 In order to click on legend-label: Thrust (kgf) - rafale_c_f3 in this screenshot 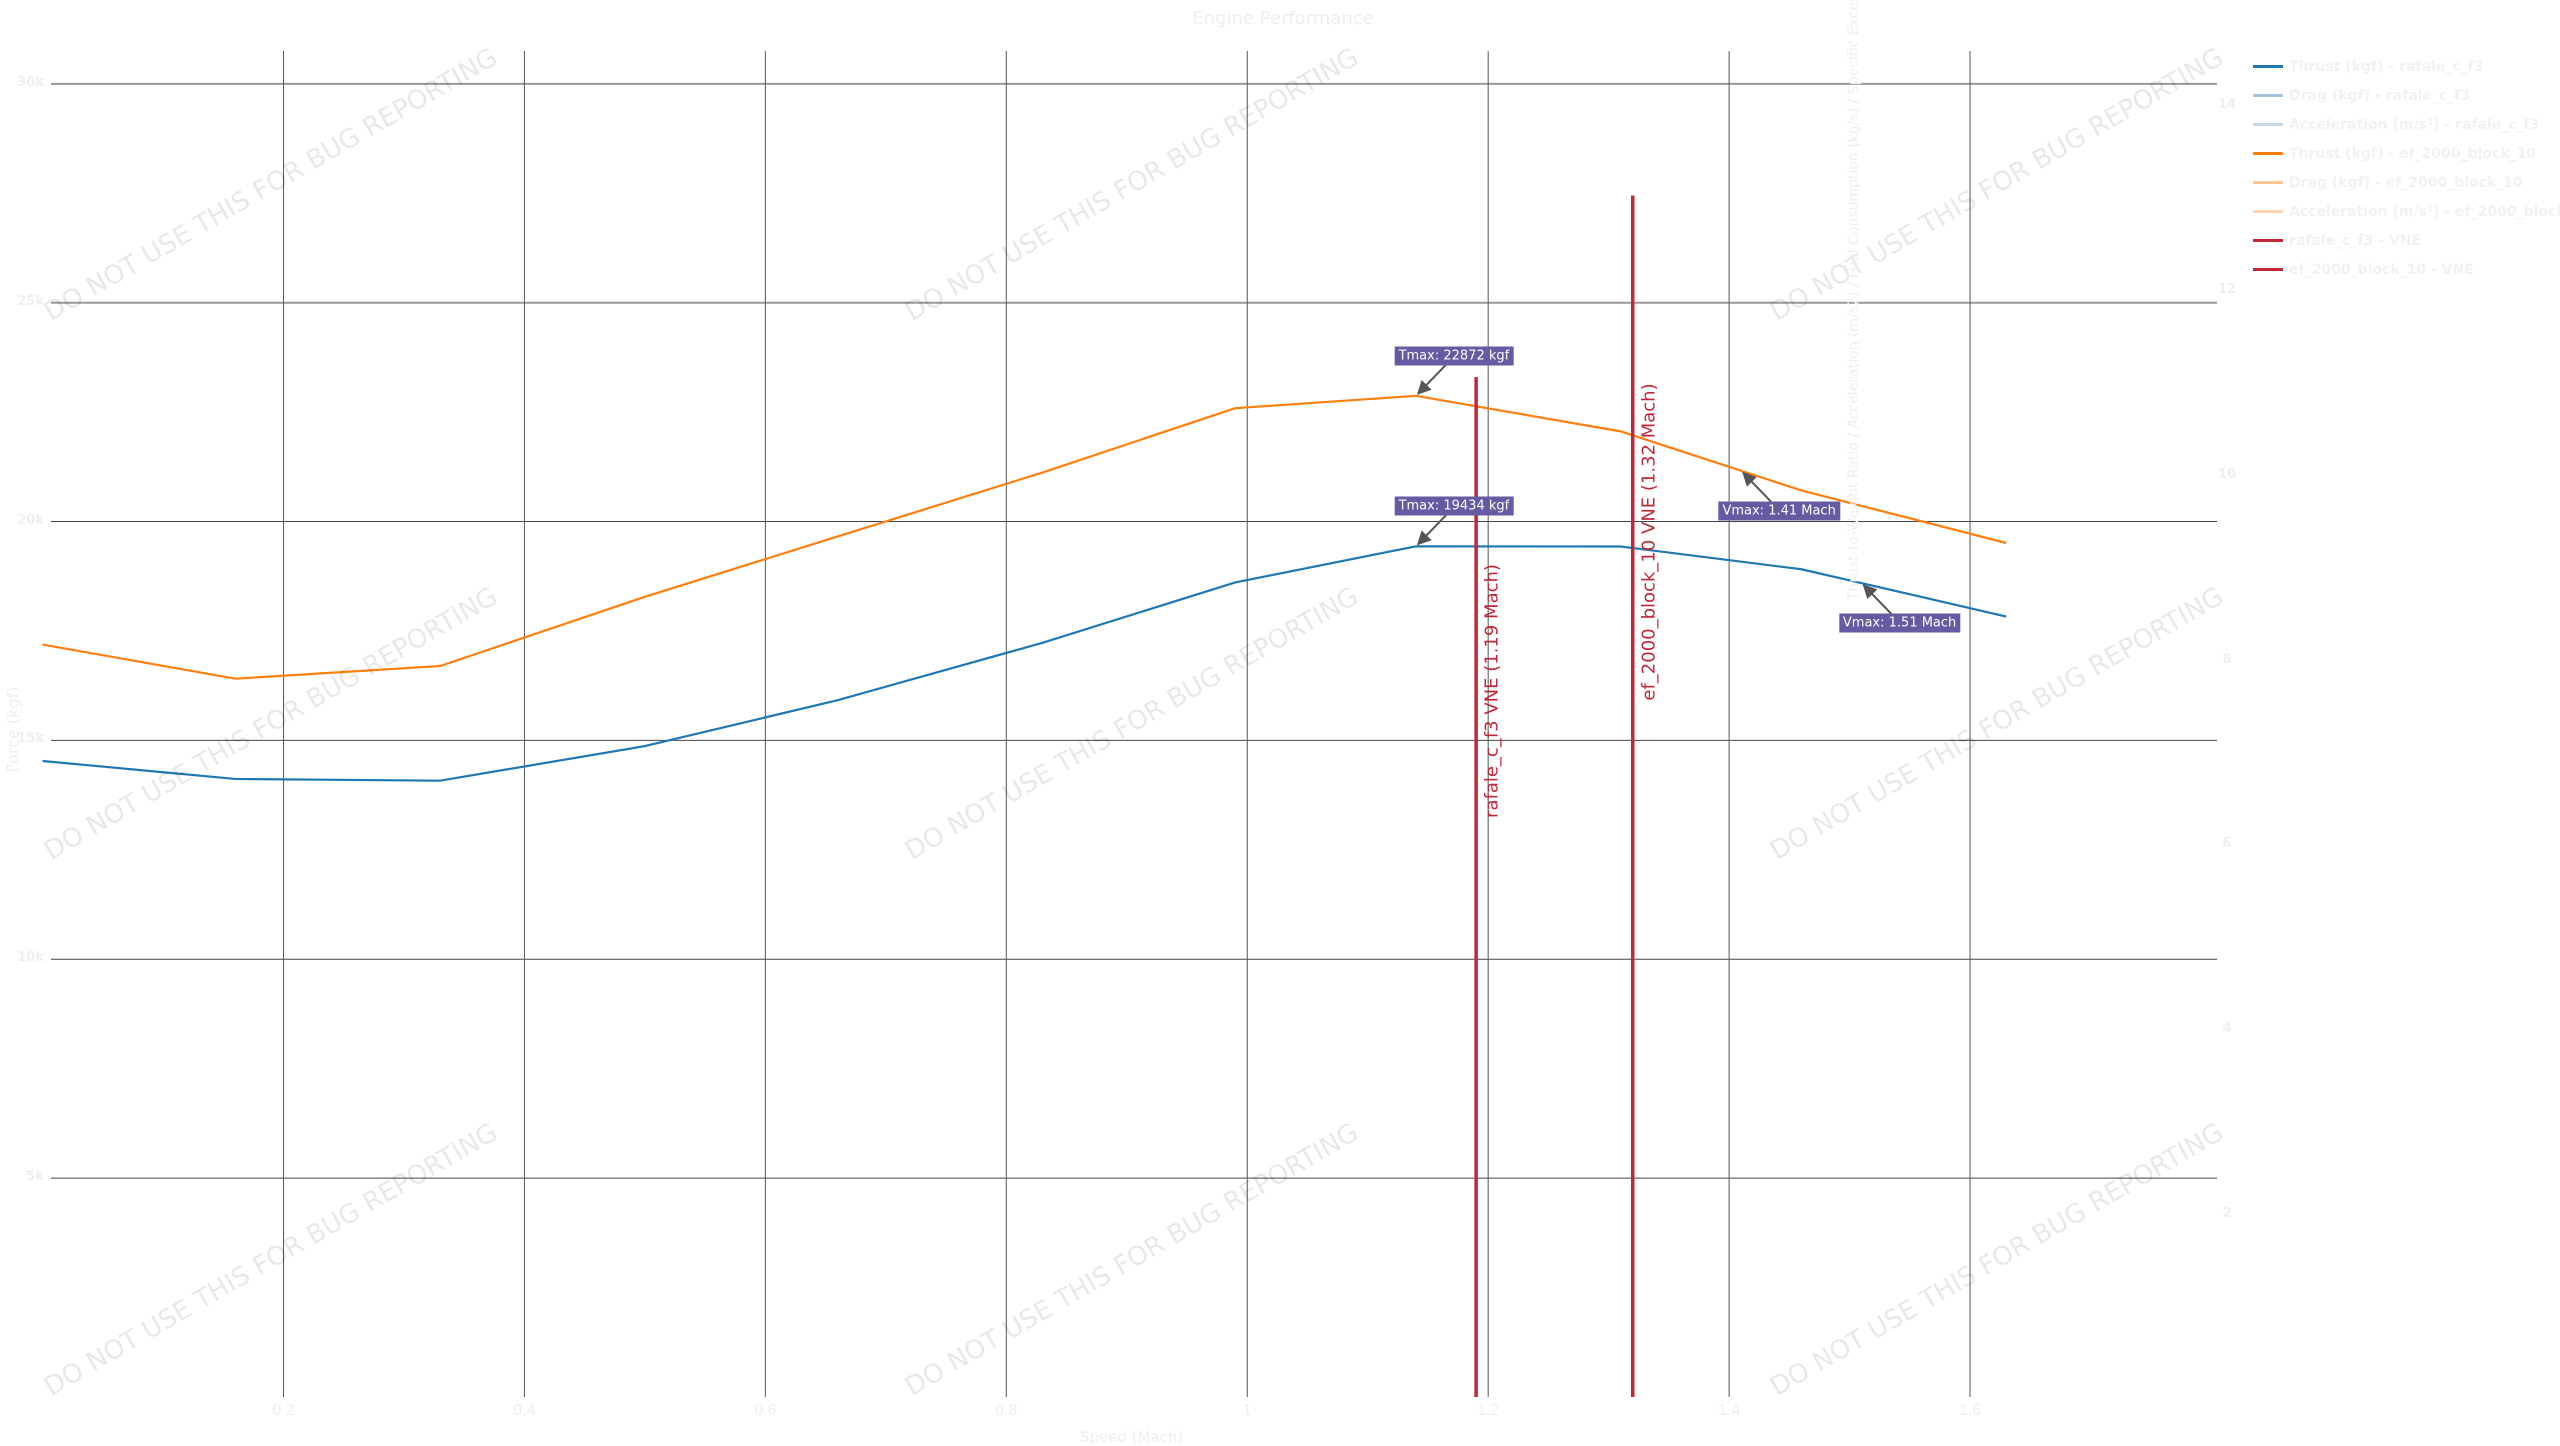, I will do `click(2386, 66)`.